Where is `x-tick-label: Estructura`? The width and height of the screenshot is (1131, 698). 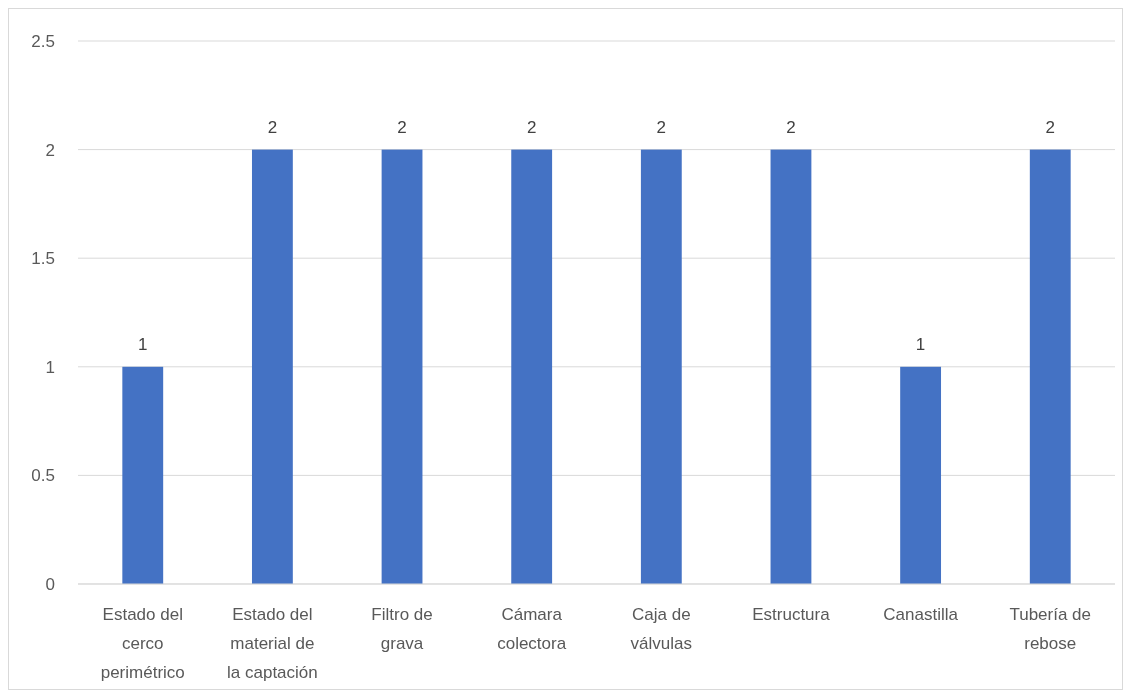 x-tick-label: Estructura is located at coordinates (791, 614).